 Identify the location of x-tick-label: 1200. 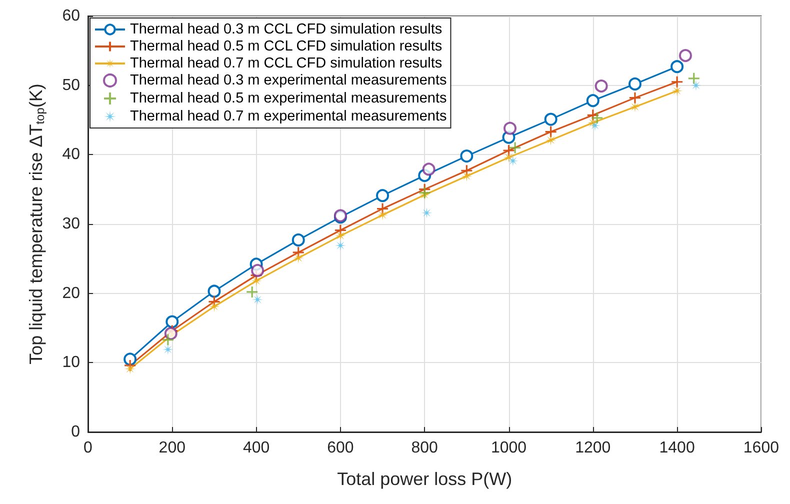
(593, 448).